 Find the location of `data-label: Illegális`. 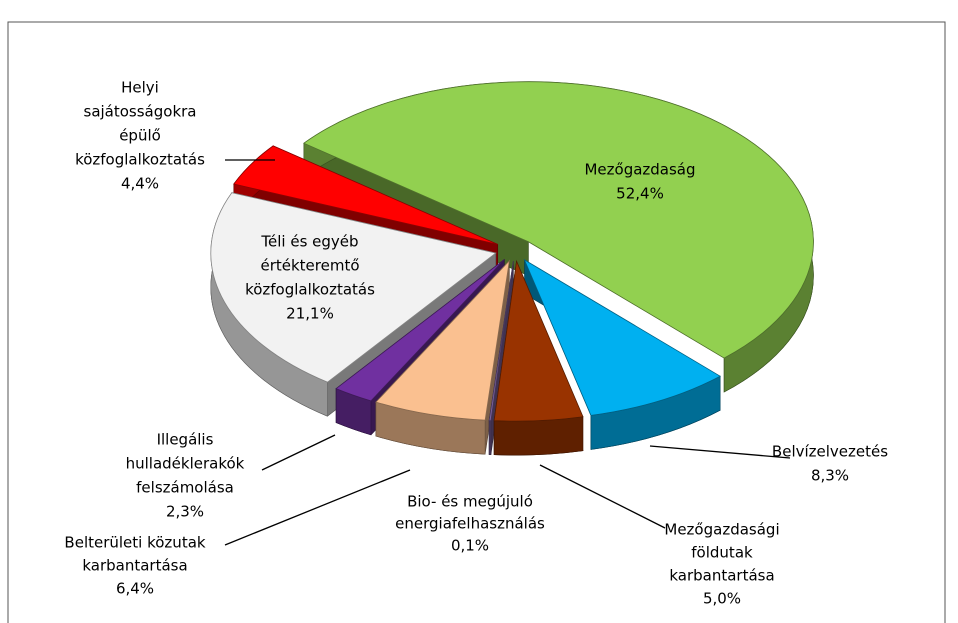

data-label: Illegális is located at coordinates (185, 440).